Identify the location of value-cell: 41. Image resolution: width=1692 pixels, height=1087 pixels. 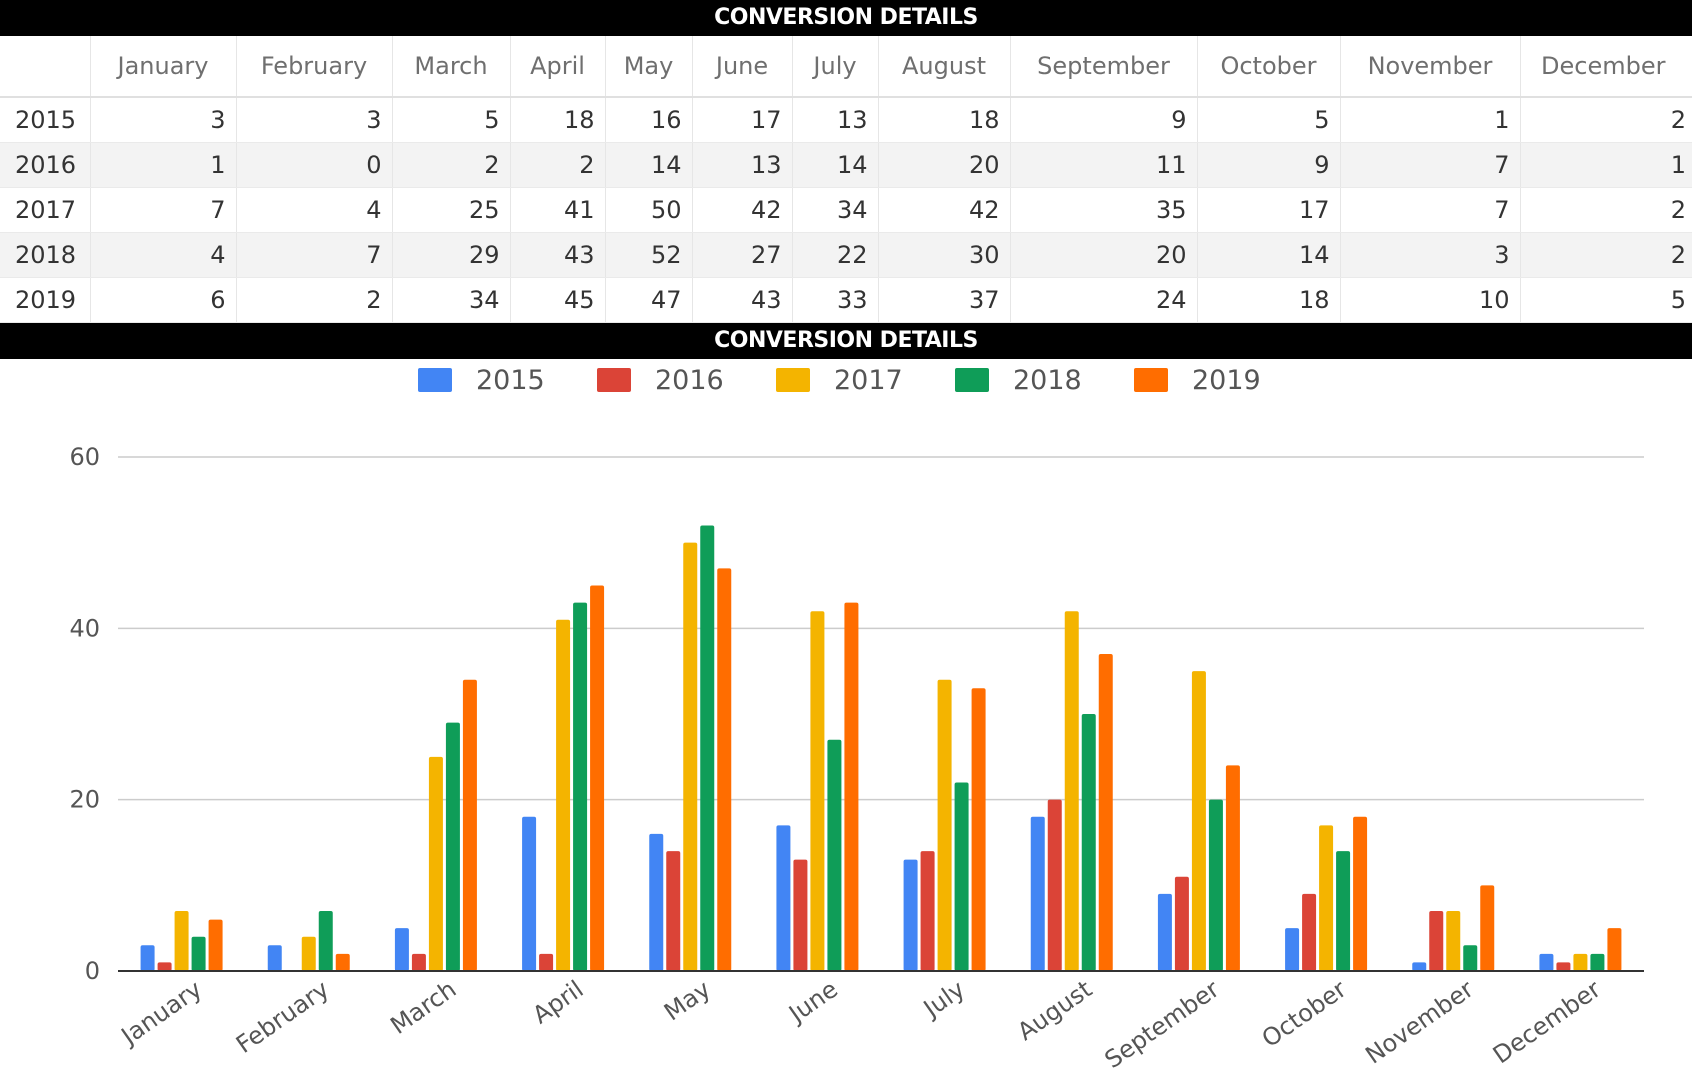
(558, 210).